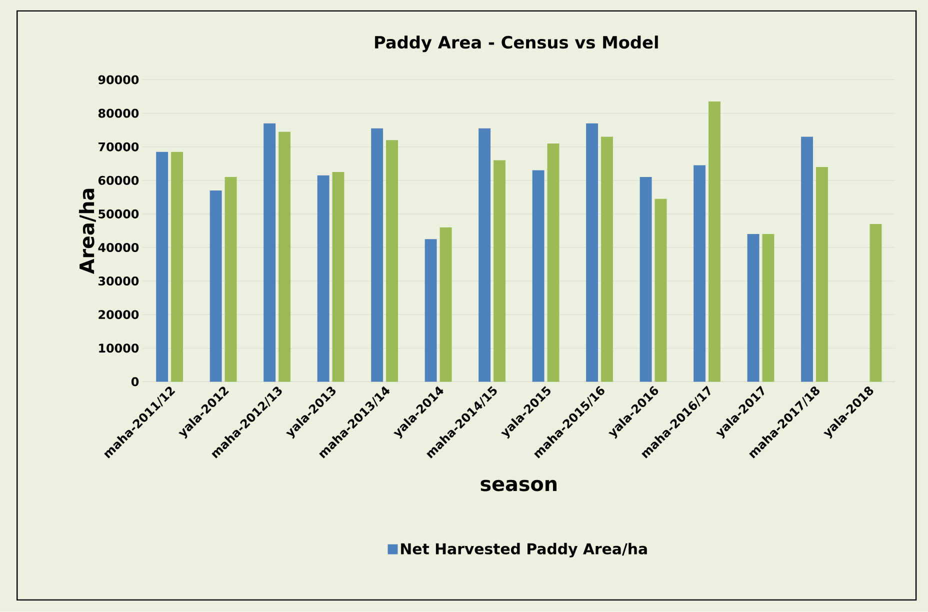 This screenshot has height=612, width=928. What do you see at coordinates (118, 247) in the screenshot?
I see `y-tick-label: 40000` at bounding box center [118, 247].